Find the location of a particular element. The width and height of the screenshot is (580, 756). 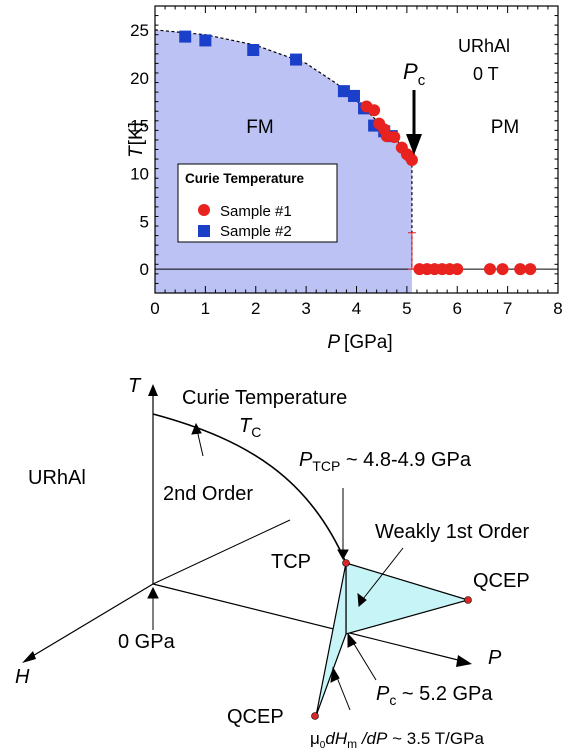

y-axis-label: T[K] is located at coordinates (136, 140).